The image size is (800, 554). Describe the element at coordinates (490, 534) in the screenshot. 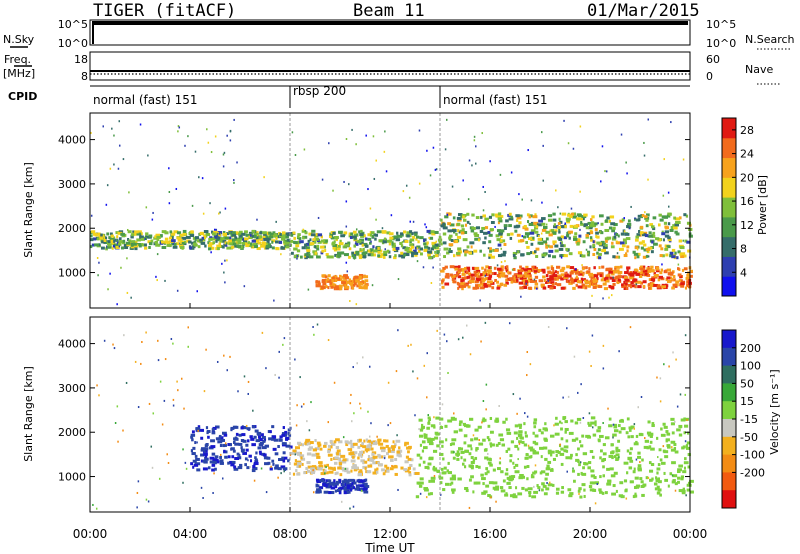

I see `x-tick-label: 16:00` at that location.